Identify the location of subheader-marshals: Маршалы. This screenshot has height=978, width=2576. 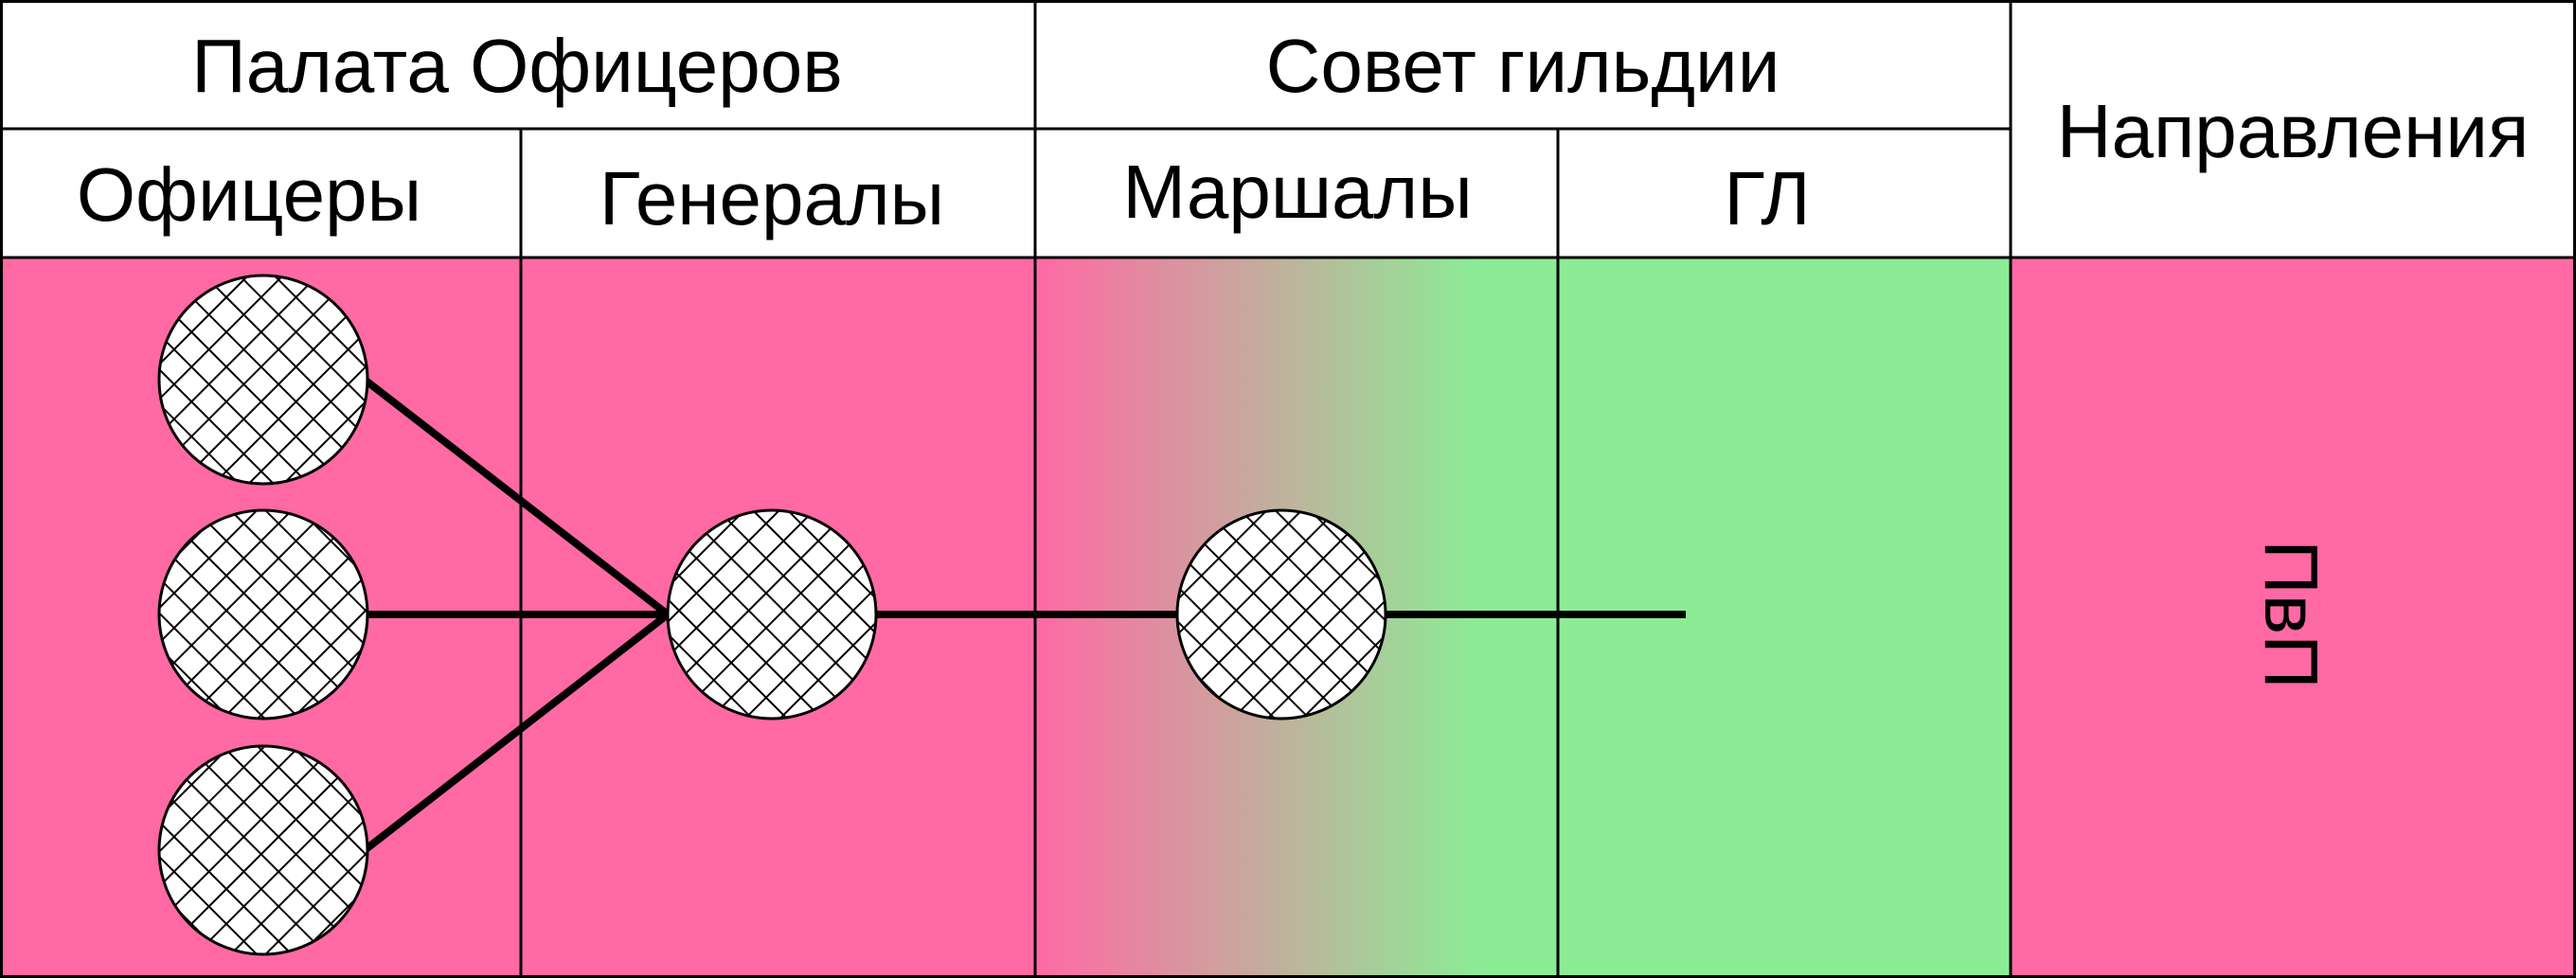
(1297, 192).